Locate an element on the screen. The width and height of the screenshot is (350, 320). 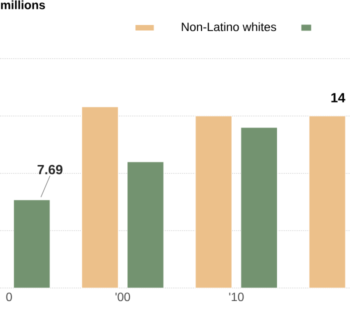
legend-label: Non-Latino whites is located at coordinates (229, 27).